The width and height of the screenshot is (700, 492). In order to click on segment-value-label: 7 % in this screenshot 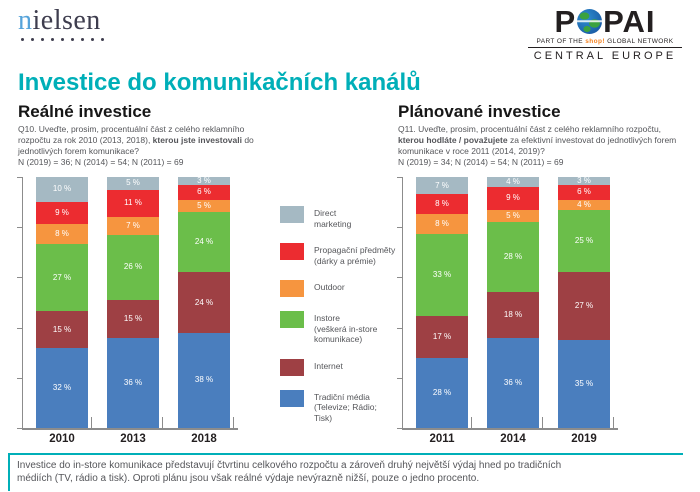, I will do `click(442, 185)`.